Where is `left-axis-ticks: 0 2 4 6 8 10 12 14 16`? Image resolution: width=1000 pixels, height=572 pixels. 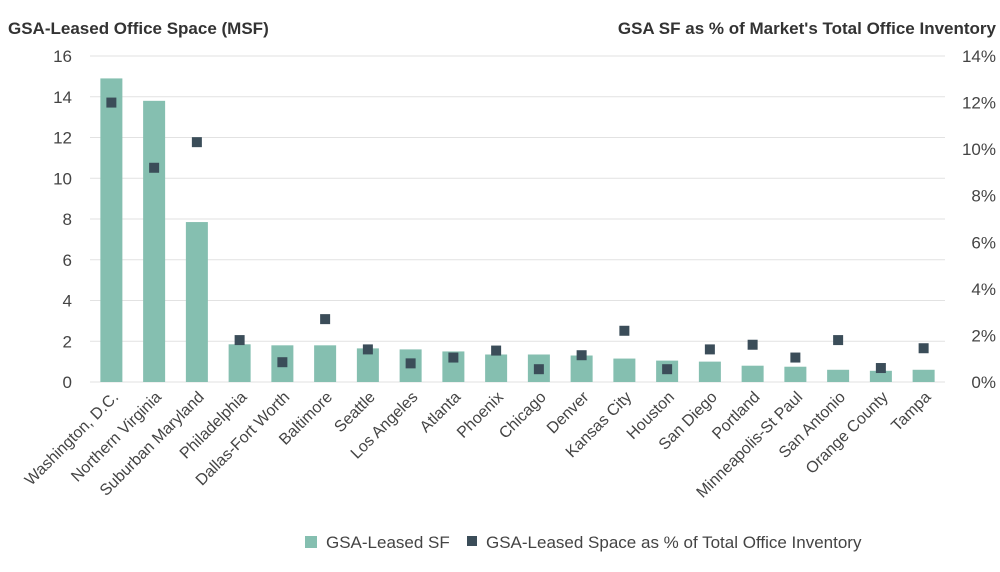
left-axis-ticks: 0 2 4 6 8 10 12 14 16 is located at coordinates (62, 219).